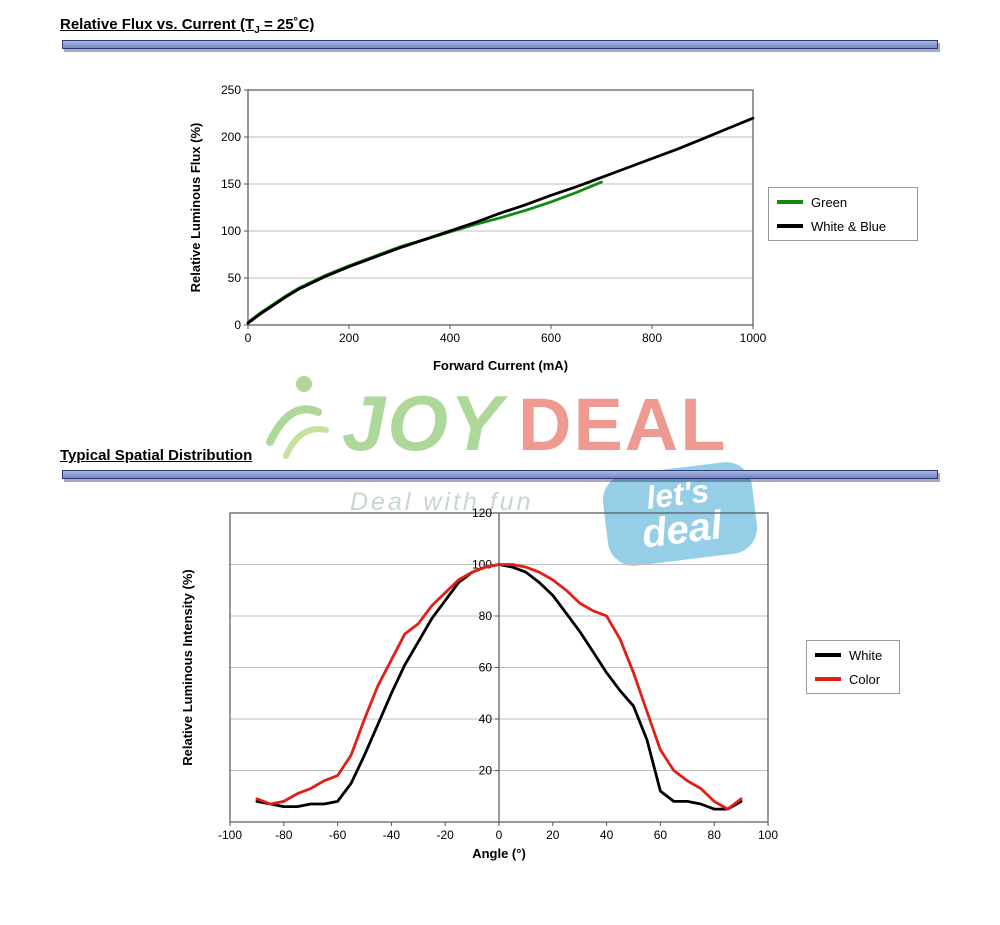 Image resolution: width=1000 pixels, height=925 pixels. What do you see at coordinates (230, 835) in the screenshot?
I see `svg-text: -100` at bounding box center [230, 835].